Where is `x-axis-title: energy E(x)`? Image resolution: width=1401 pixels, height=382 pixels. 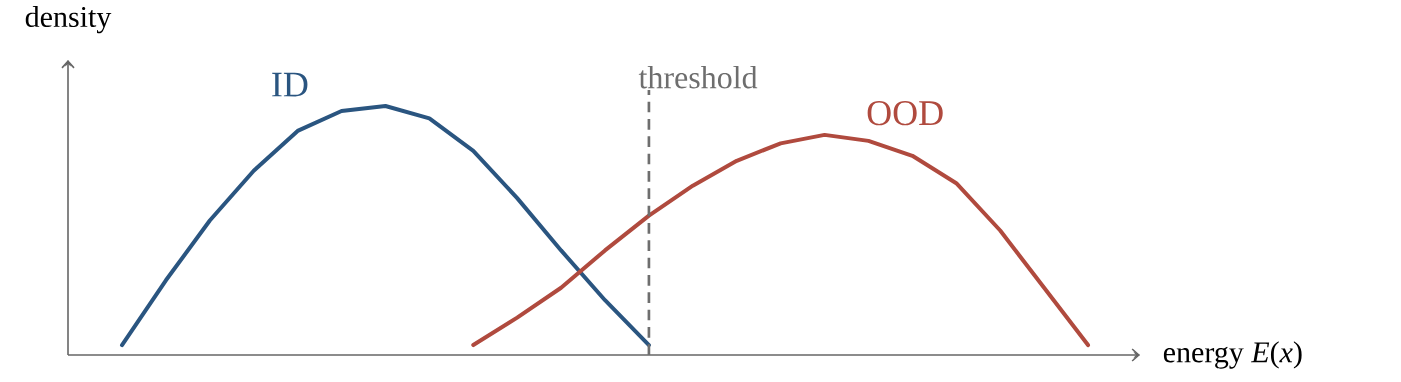
x-axis-title: energy E(x) is located at coordinates (1232, 355).